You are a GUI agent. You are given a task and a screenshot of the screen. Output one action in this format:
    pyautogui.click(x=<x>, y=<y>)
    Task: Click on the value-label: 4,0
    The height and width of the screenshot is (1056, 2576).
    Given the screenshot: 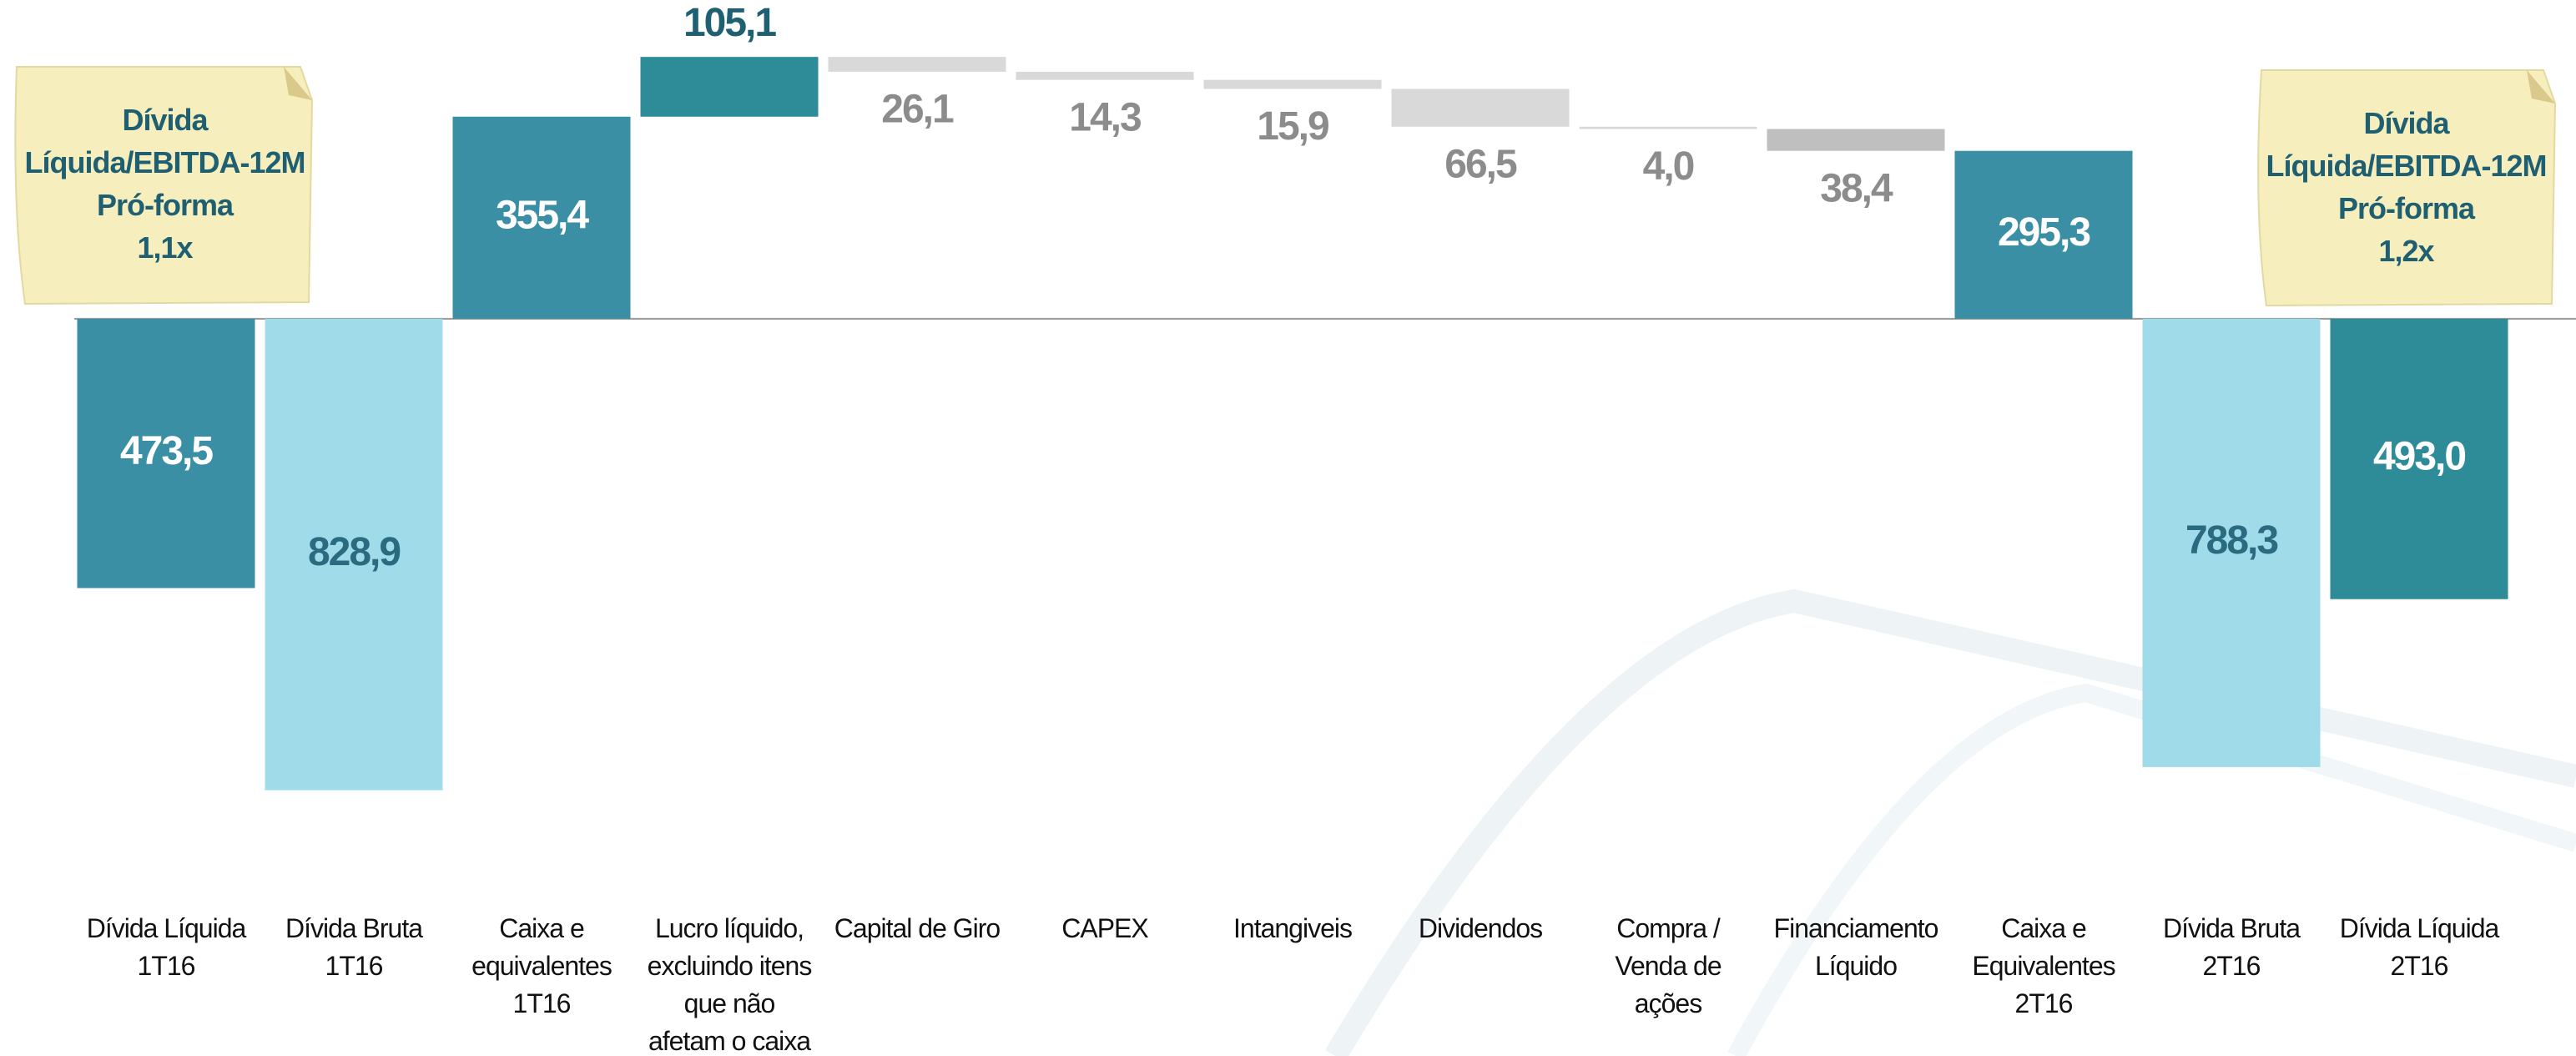 What is the action you would take?
    pyautogui.click(x=1668, y=166)
    